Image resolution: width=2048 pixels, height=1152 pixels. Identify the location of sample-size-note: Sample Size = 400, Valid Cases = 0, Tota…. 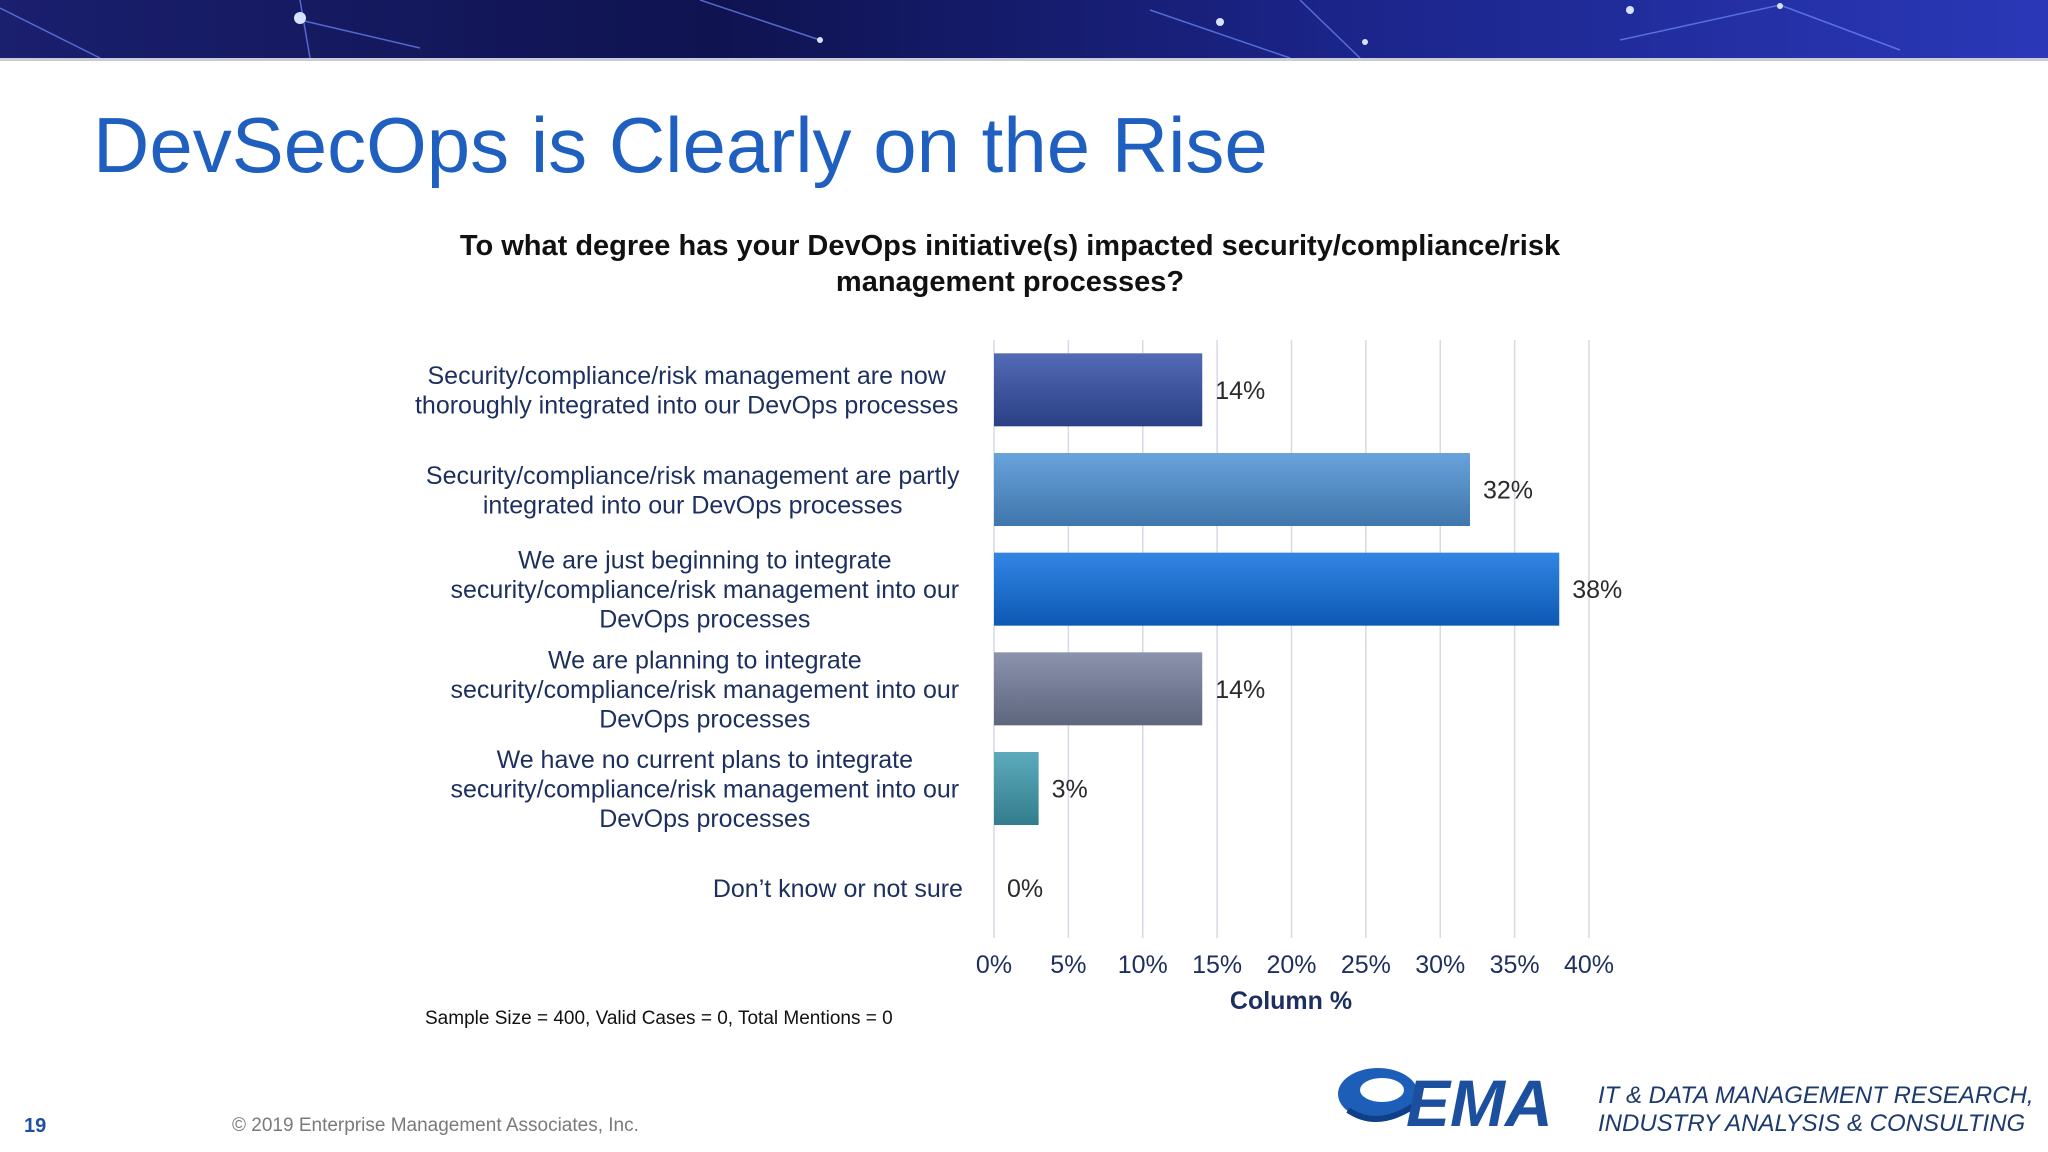
(659, 1018).